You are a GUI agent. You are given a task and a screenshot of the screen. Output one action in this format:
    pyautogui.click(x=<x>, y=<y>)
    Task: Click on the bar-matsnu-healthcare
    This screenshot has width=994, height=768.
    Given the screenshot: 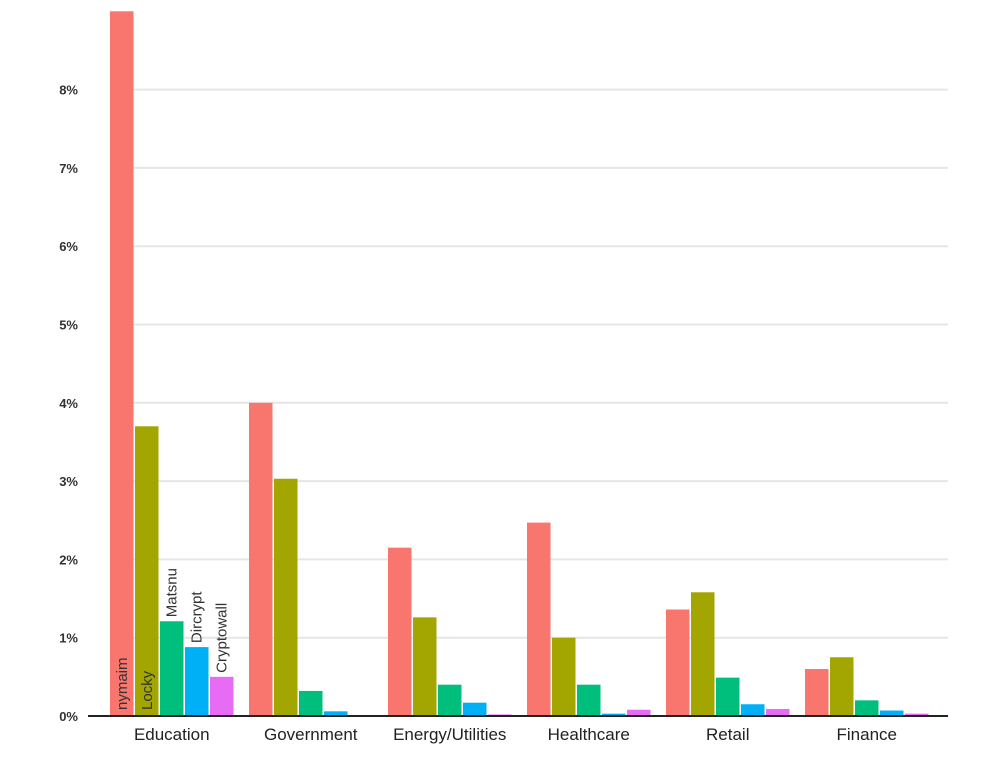 What is the action you would take?
    pyautogui.click(x=589, y=700)
    